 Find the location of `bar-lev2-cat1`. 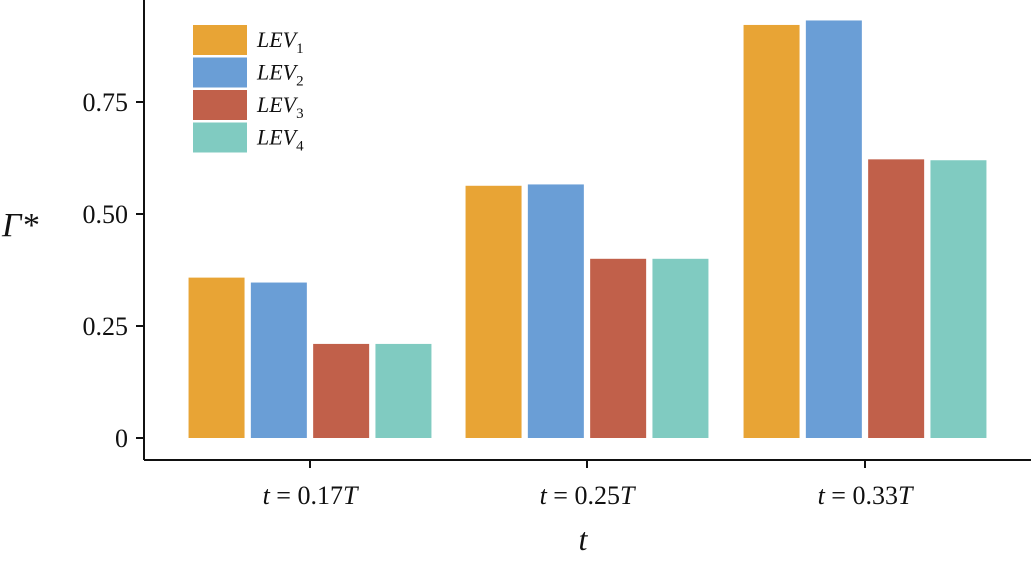

bar-lev2-cat1 is located at coordinates (278, 360).